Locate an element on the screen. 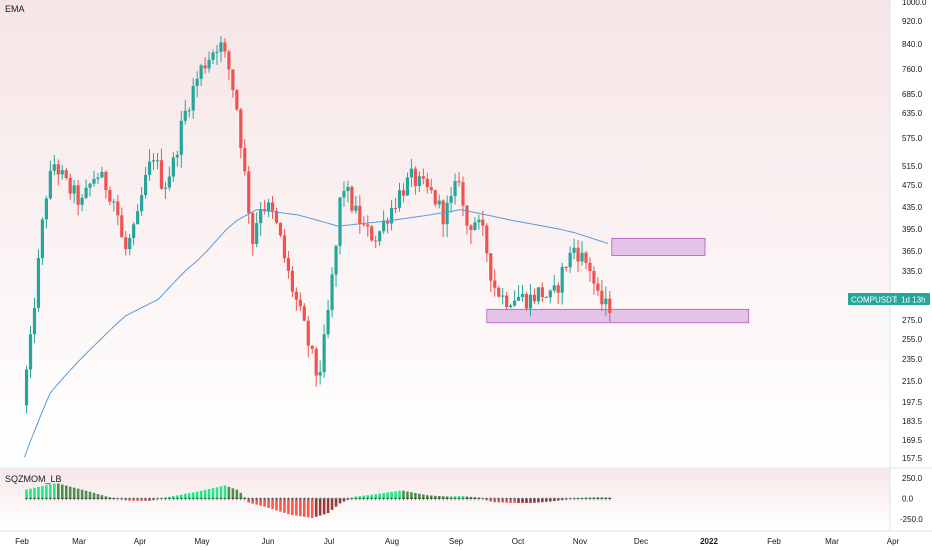  time-tick-label: May is located at coordinates (201, 541).